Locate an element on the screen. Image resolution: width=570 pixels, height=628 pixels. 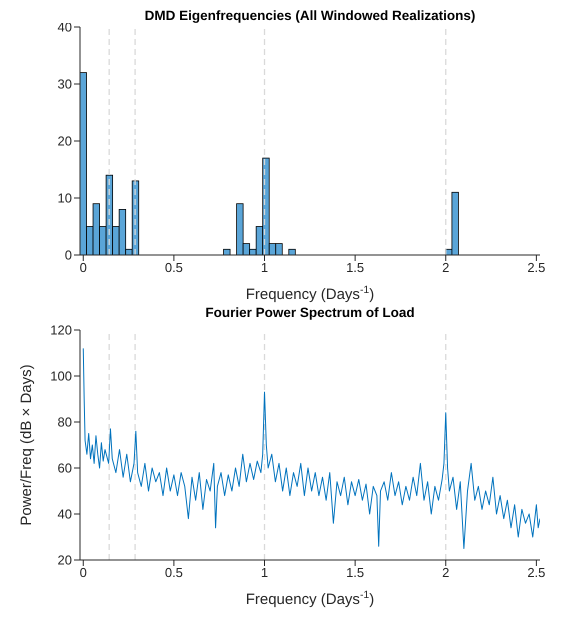
y-tick-label: 40 is located at coordinates (65, 514).